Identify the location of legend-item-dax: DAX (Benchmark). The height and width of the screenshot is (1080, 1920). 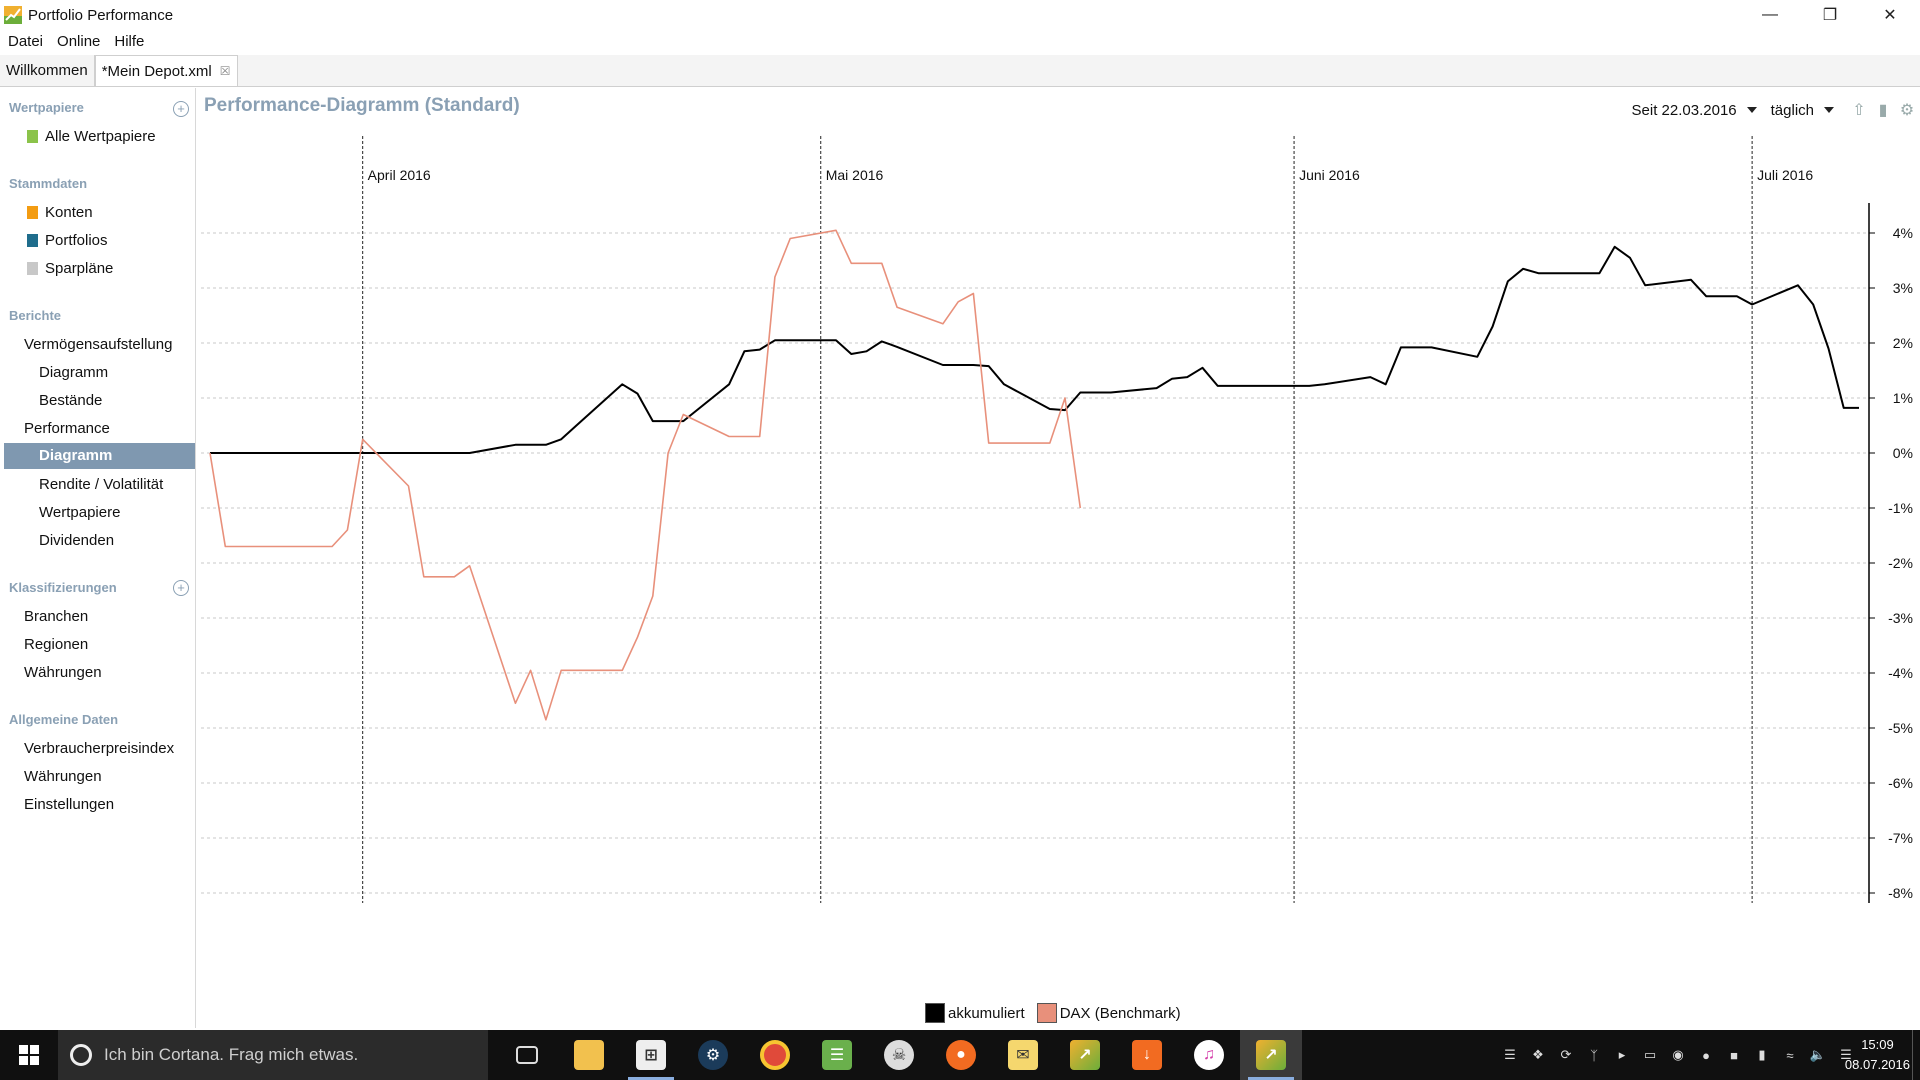
(1108, 1013).